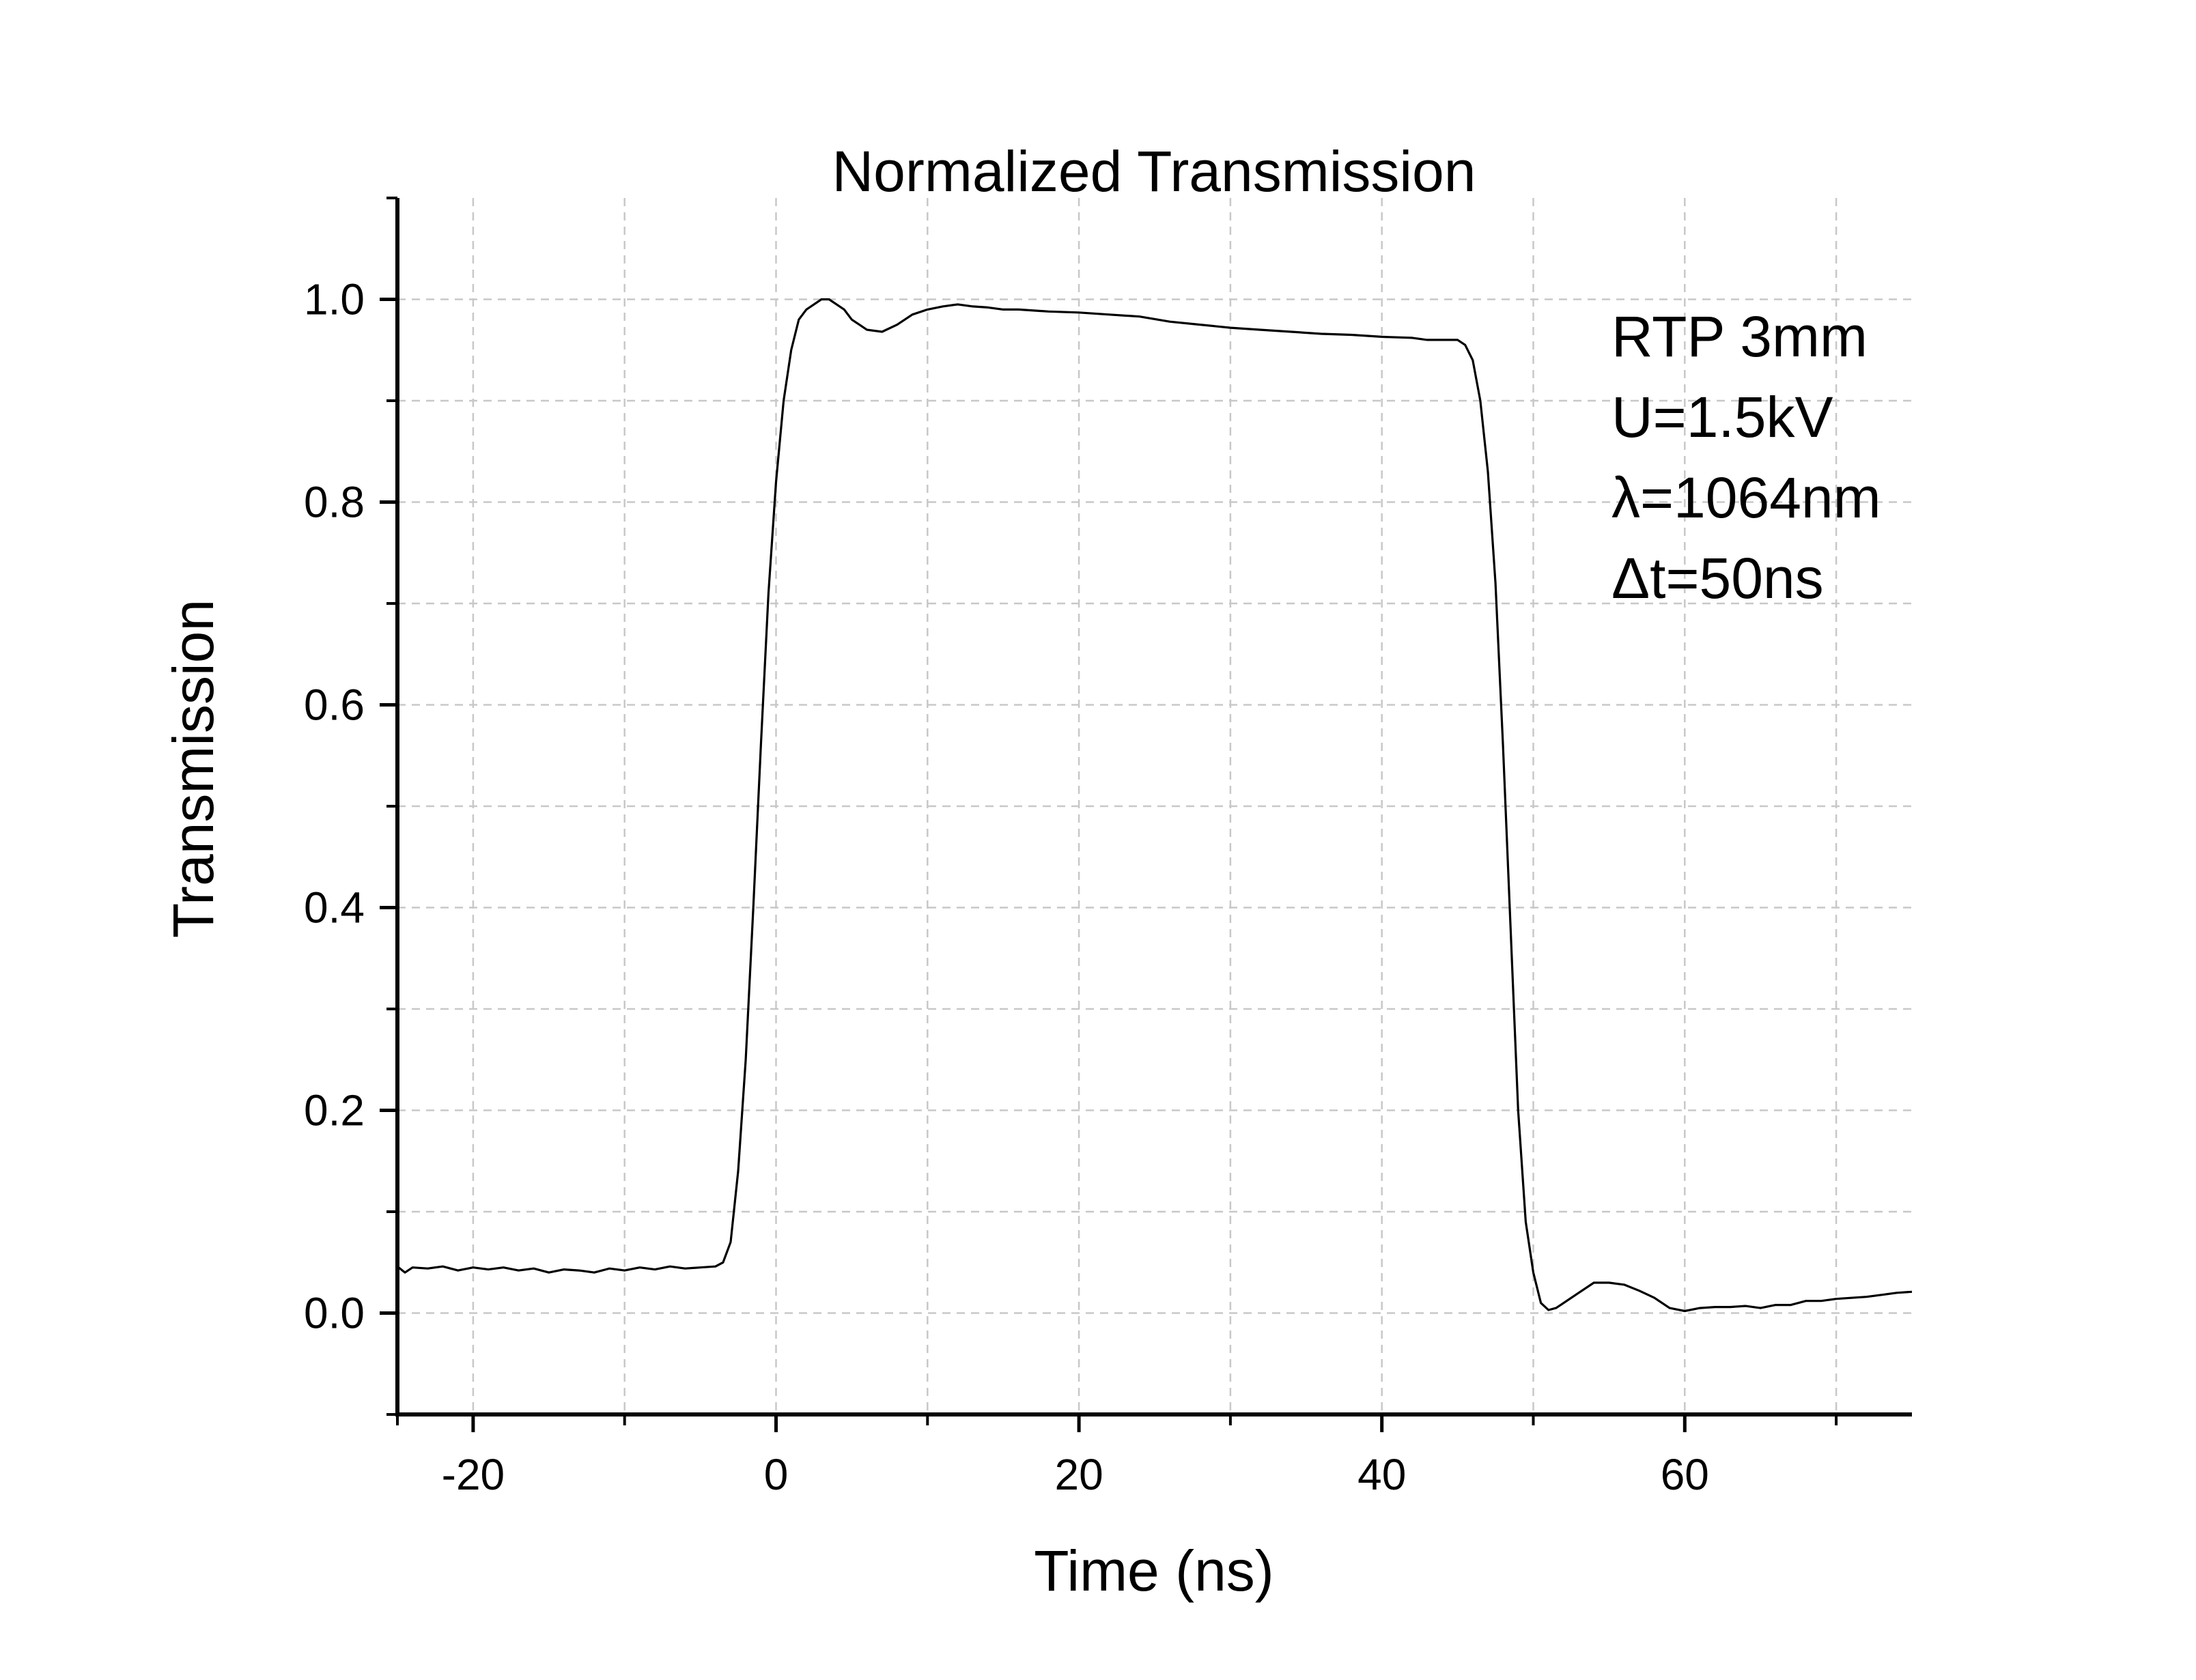 Image resolution: width=2196 pixels, height=1680 pixels. What do you see at coordinates (1154, 171) in the screenshot?
I see `chart-title: Normalized Transmission` at bounding box center [1154, 171].